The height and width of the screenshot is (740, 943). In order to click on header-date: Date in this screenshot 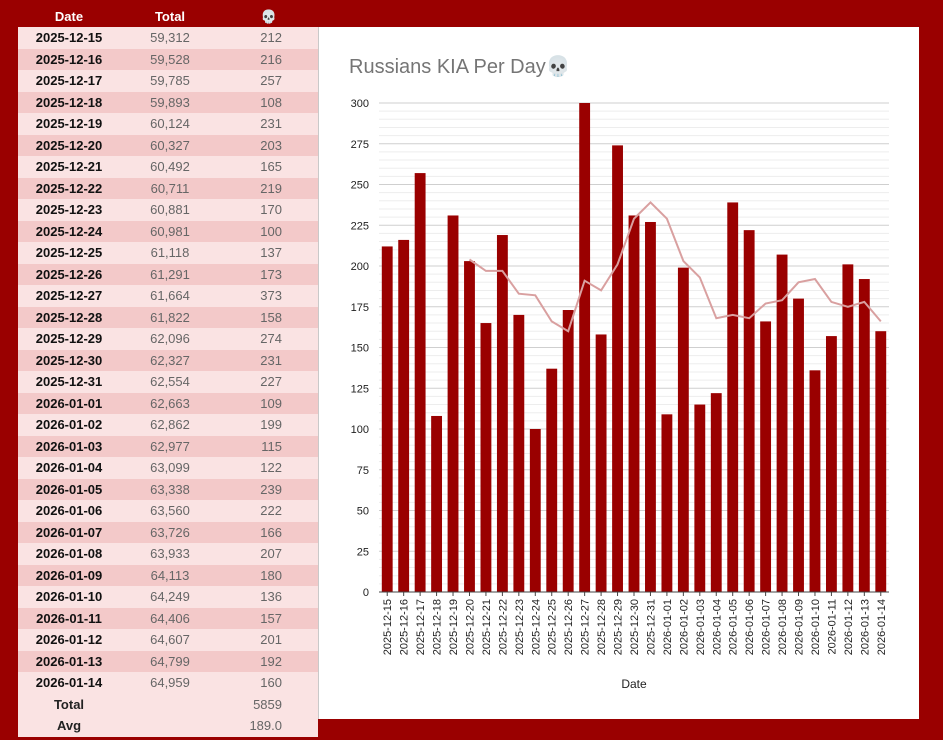, I will do `click(69, 16)`.